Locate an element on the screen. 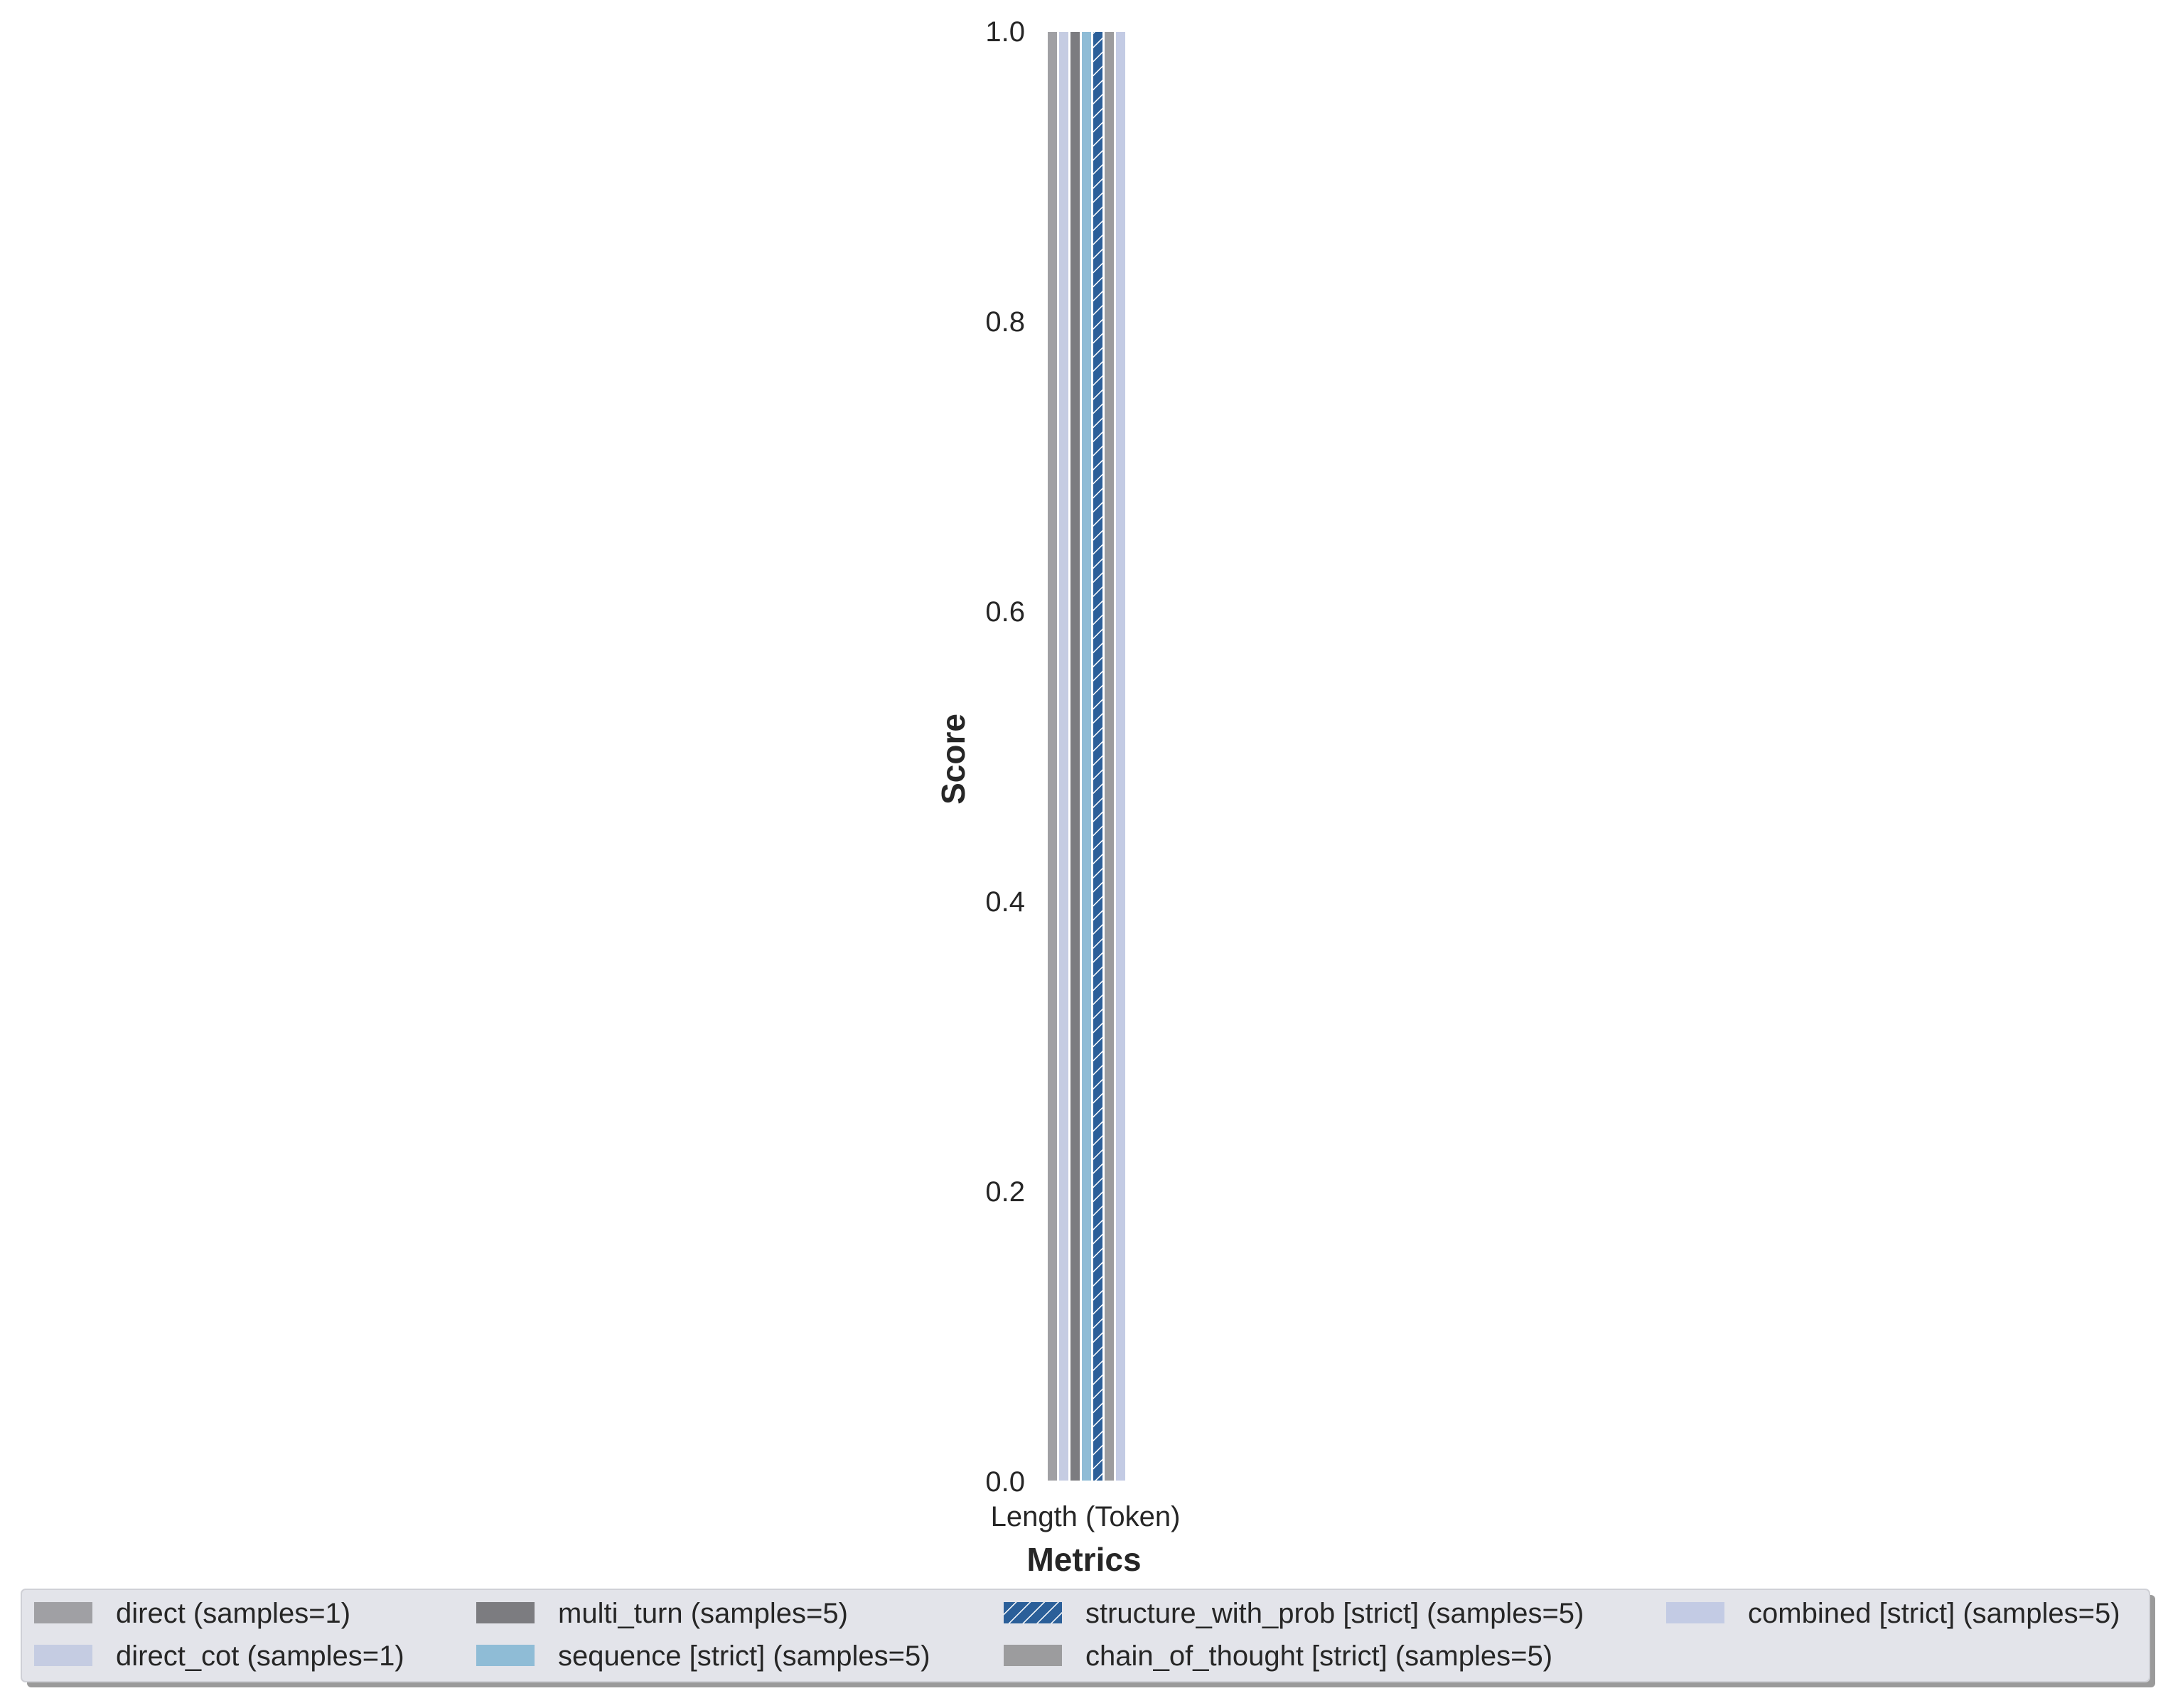 This screenshot has height=1708, width=2168. legend-label-2: direct_cot (samples=1) is located at coordinates (260, 1656).